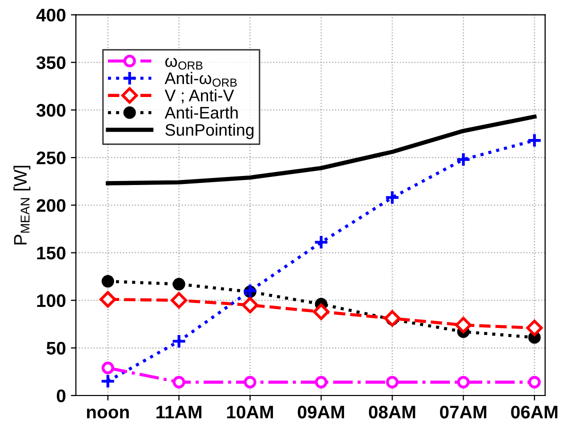  Describe the element at coordinates (56, 348) in the screenshot. I see `y-tick-label: 50` at that location.